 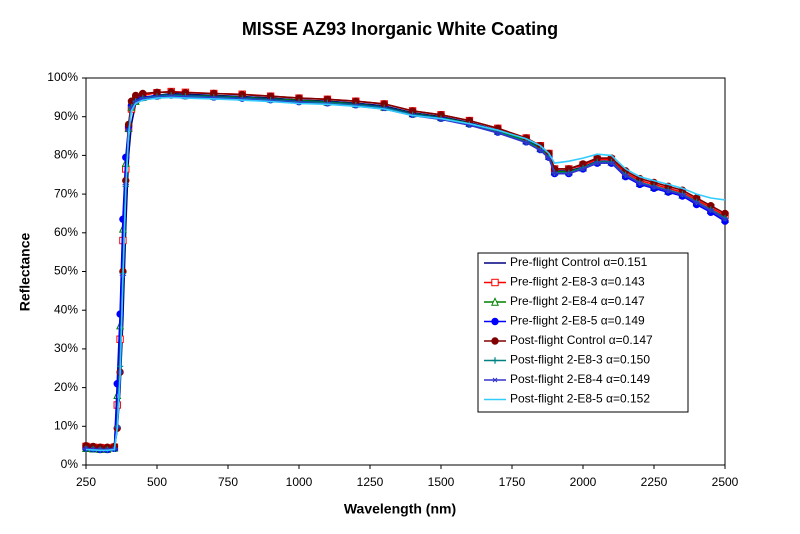 What do you see at coordinates (580, 399) in the screenshot?
I see `legend-label: Post-flight 2-E8-5 α=0.152` at bounding box center [580, 399].